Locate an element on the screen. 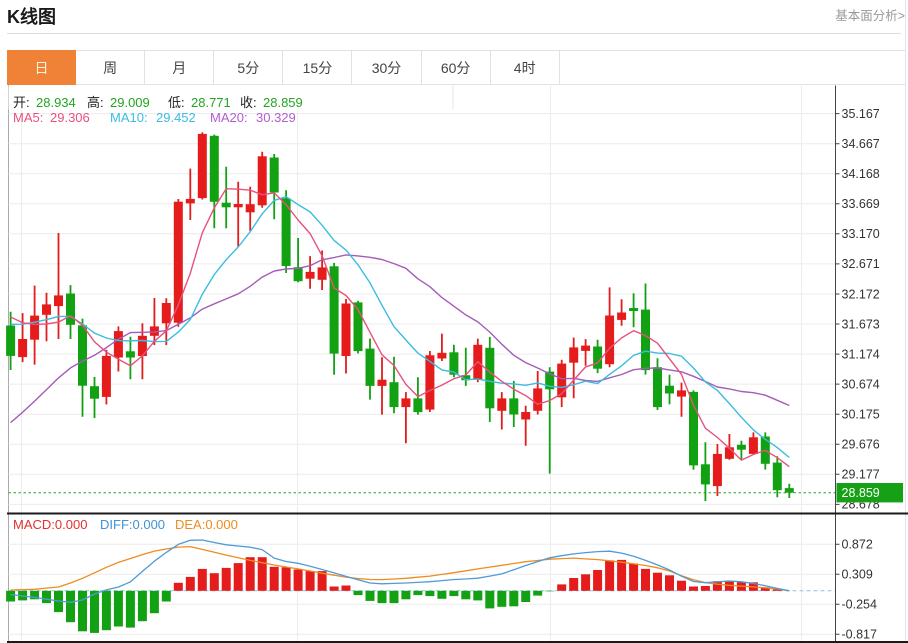 This screenshot has height=643, width=908. svg-text: 29.306 is located at coordinates (70, 117).